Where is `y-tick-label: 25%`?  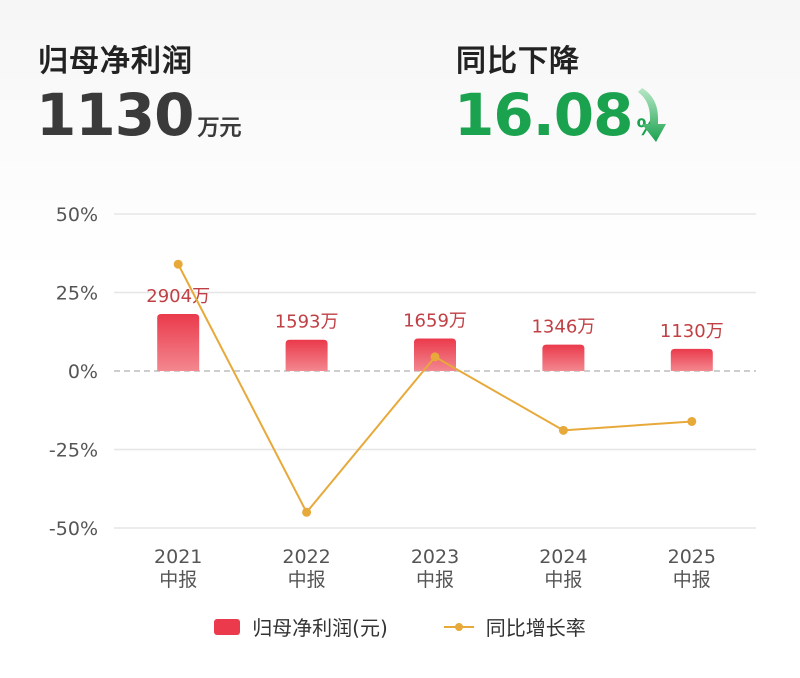 y-tick-label: 25% is located at coordinates (77, 294).